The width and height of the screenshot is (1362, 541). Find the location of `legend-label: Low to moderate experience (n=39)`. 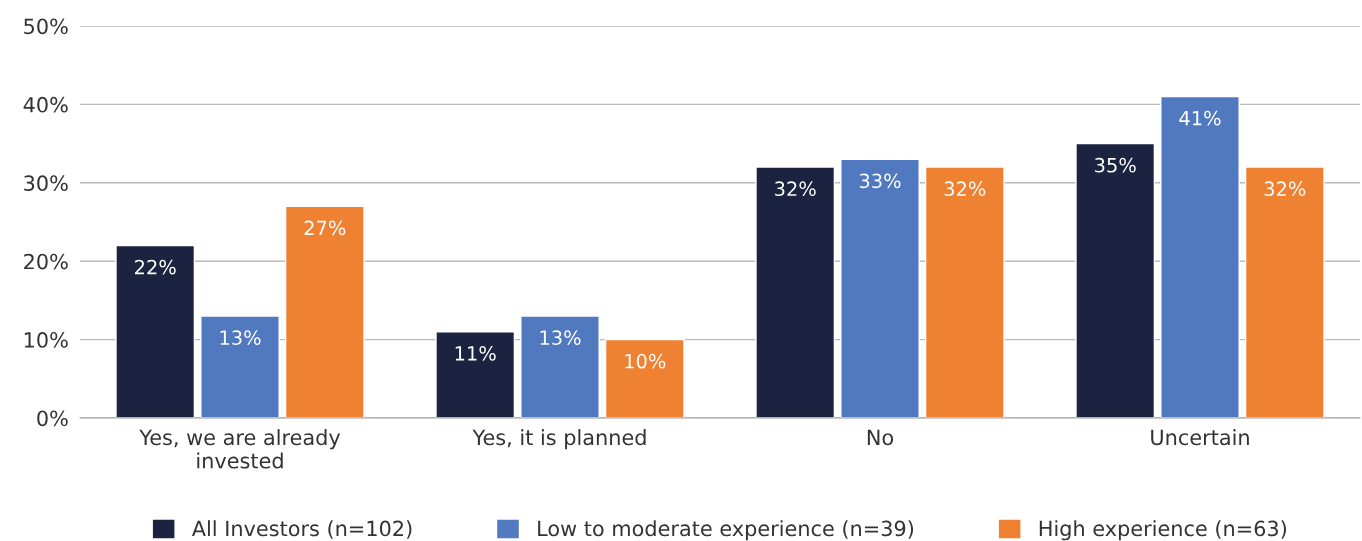

legend-label: Low to moderate experience (n=39) is located at coordinates (726, 530).